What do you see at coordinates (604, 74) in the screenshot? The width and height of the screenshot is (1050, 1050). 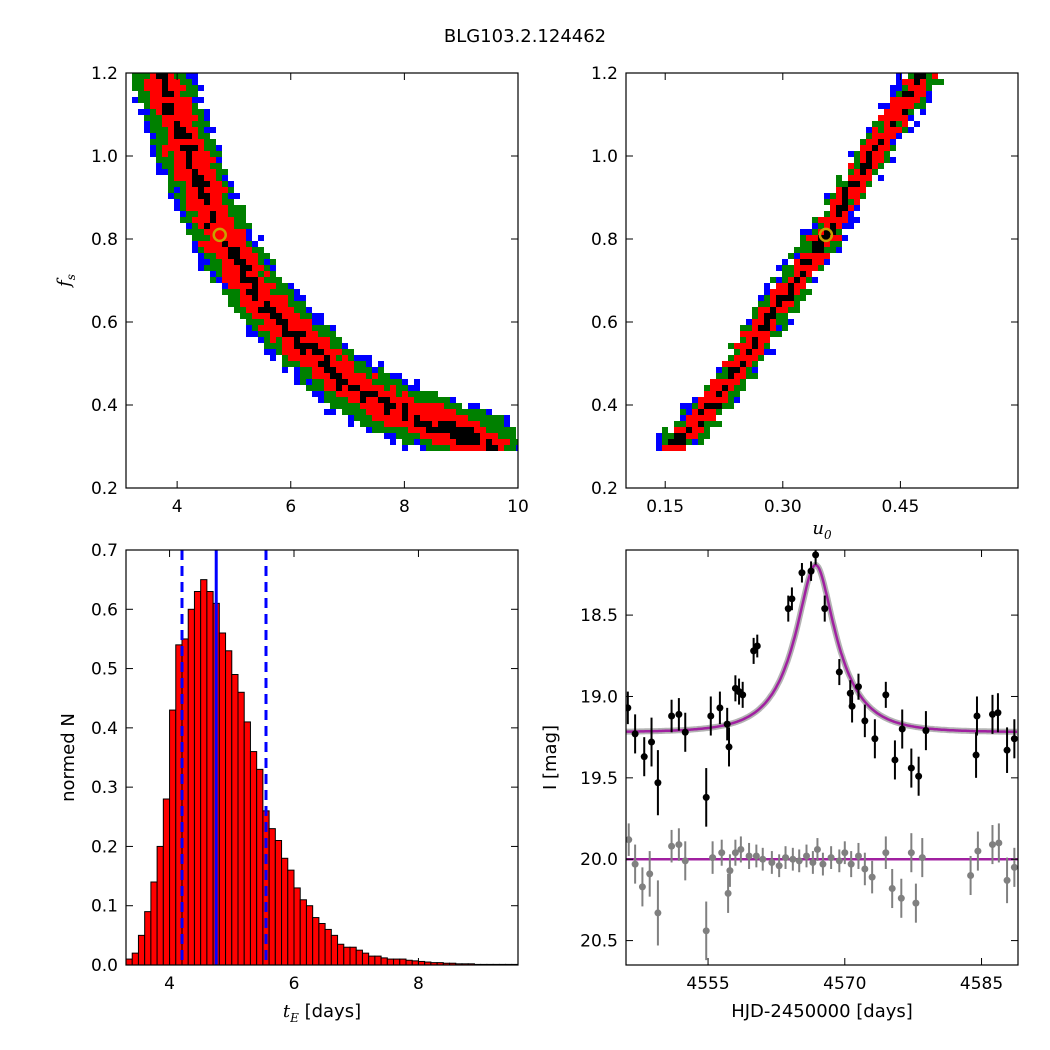 I see `y-tick-label: 1.2` at bounding box center [604, 74].